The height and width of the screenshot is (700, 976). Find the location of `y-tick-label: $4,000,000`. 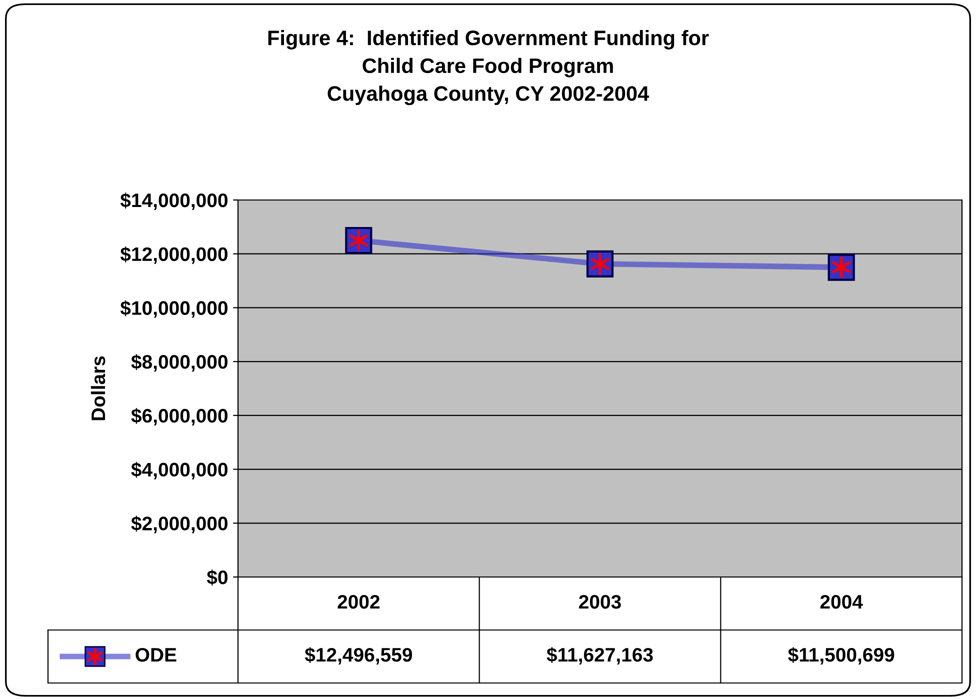

y-tick-label: $4,000,000 is located at coordinates (179, 471).